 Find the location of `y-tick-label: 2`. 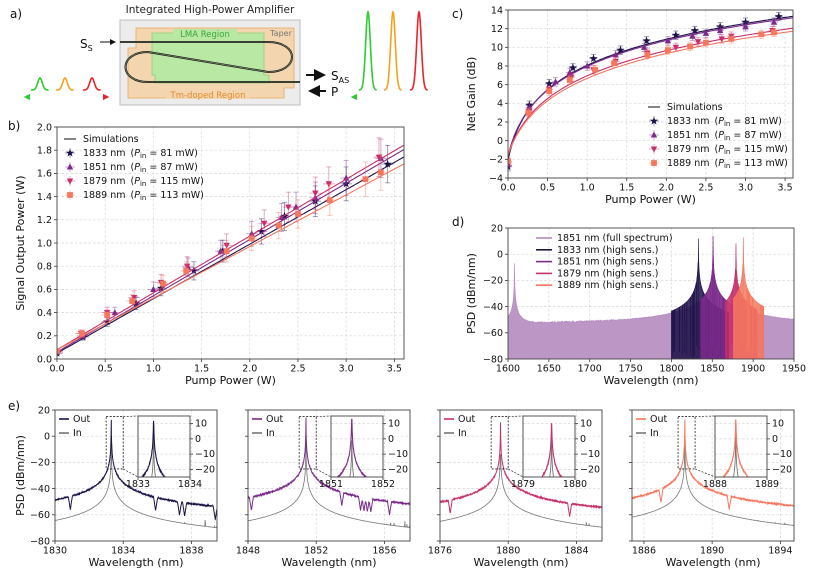

y-tick-label: 2 is located at coordinates (500, 122).